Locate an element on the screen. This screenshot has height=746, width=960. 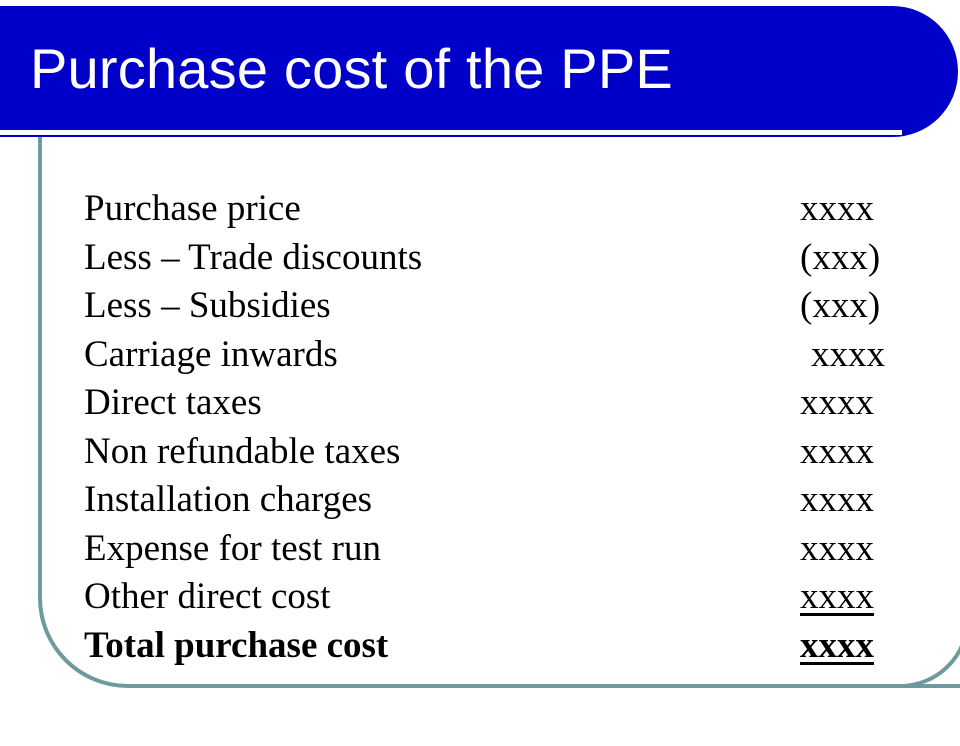
cost-row-non-refundable-taxes: Non refundable taxes xxxx is located at coordinates (487, 453).